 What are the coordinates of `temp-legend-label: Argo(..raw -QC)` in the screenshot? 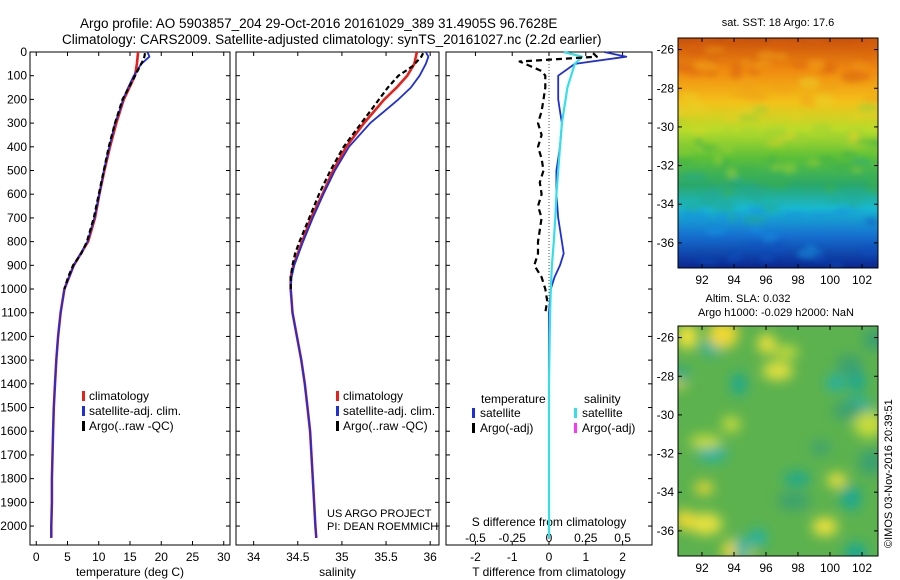 It's located at (131, 426).